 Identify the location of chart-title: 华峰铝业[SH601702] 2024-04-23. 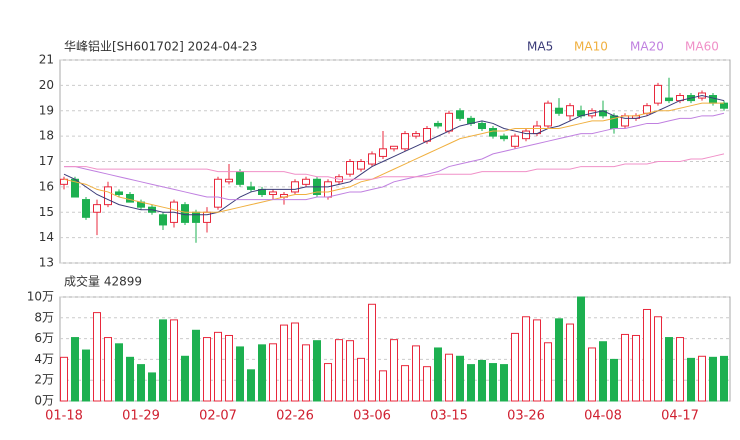
(160, 46).